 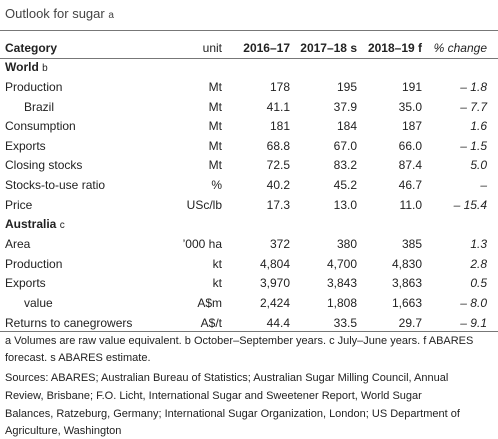 I want to click on cell: 66.0, so click(x=410, y=145).